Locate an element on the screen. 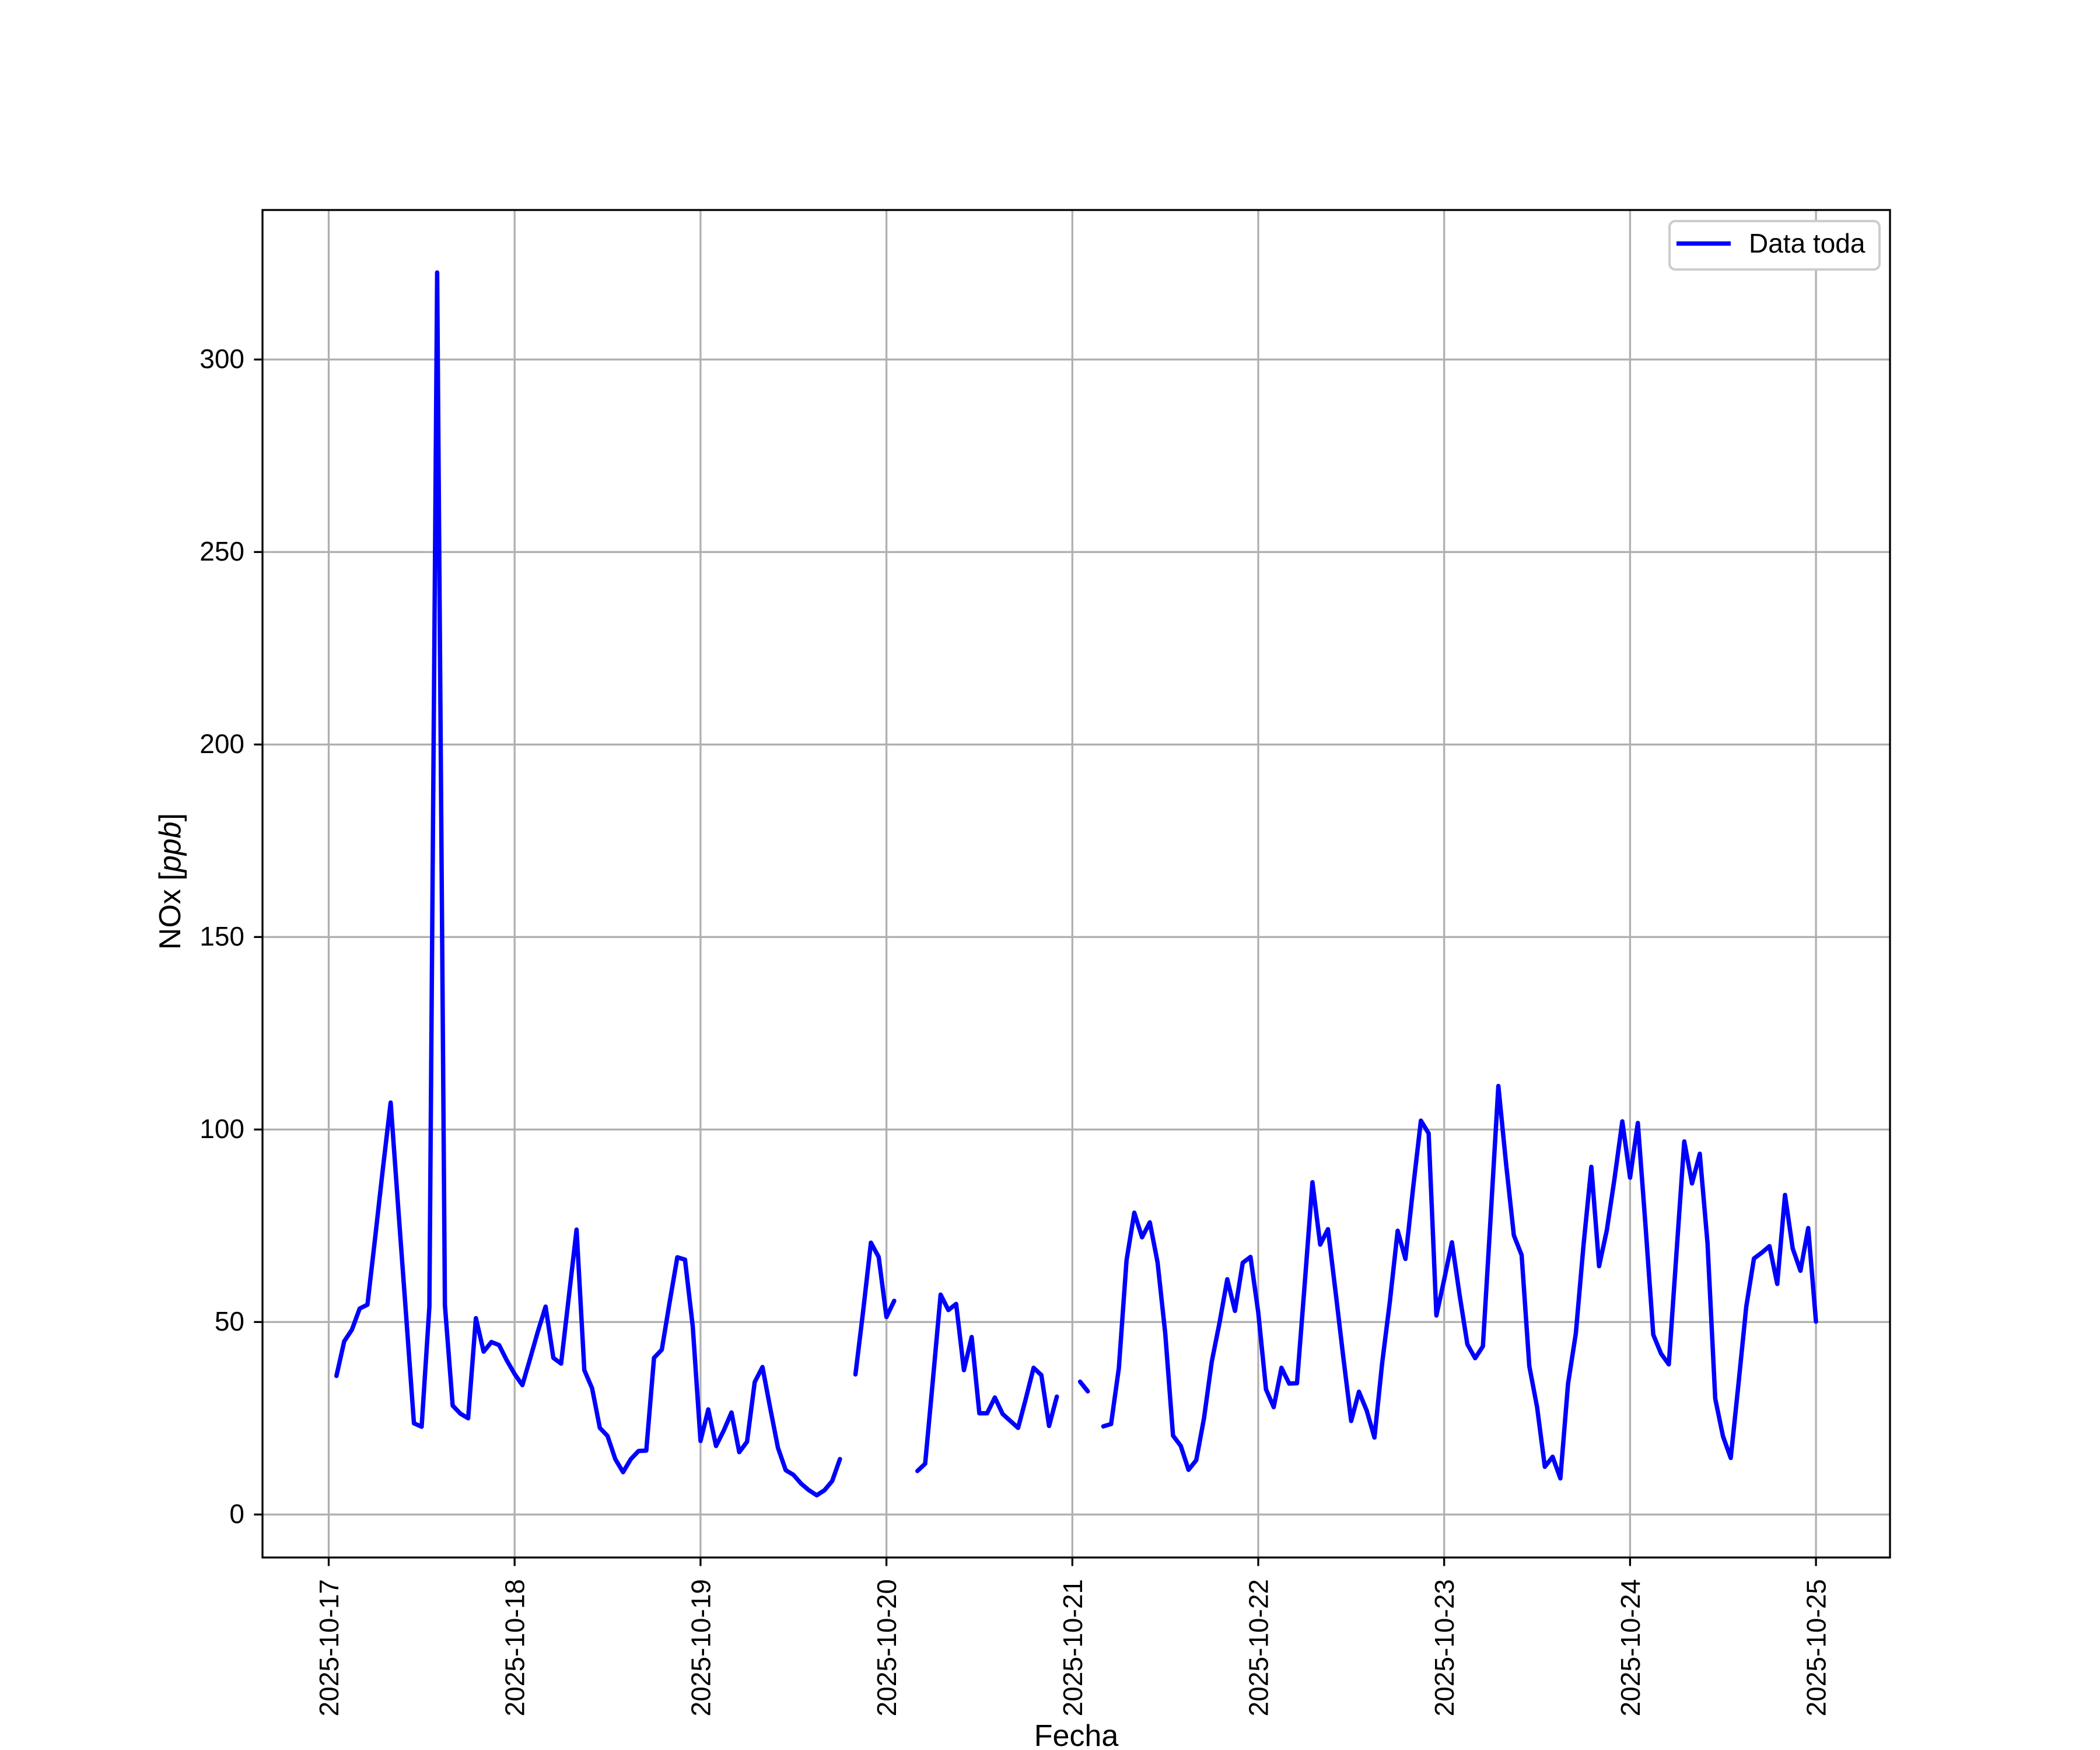 The width and height of the screenshot is (2100, 1750). svg-text: 2025-10-21 is located at coordinates (1073, 1647).